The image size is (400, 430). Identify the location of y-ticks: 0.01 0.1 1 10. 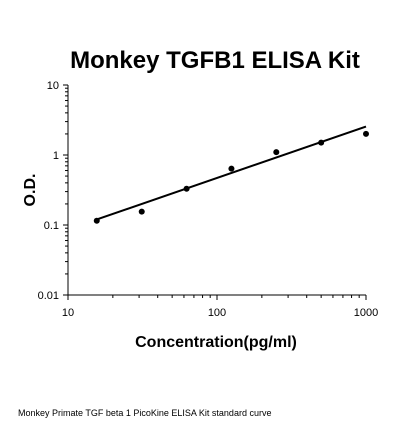
(53, 191).